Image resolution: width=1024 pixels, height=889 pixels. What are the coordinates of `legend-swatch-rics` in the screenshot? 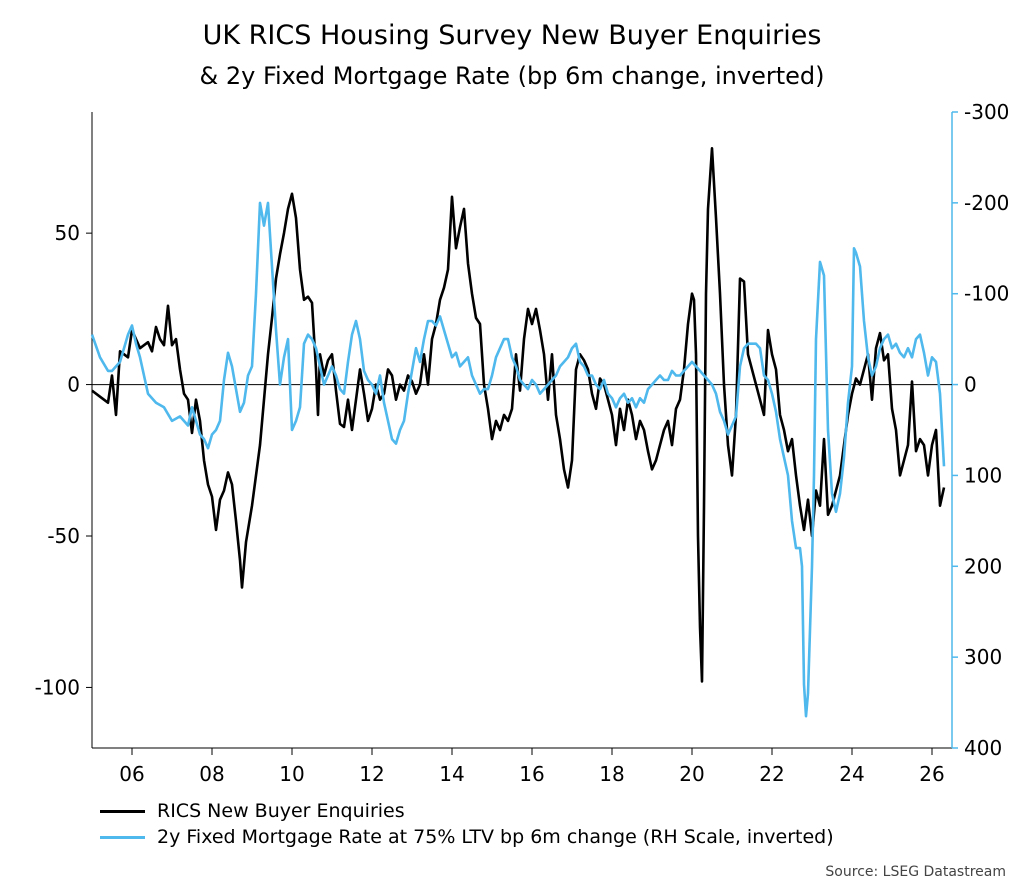 It's located at (122, 811).